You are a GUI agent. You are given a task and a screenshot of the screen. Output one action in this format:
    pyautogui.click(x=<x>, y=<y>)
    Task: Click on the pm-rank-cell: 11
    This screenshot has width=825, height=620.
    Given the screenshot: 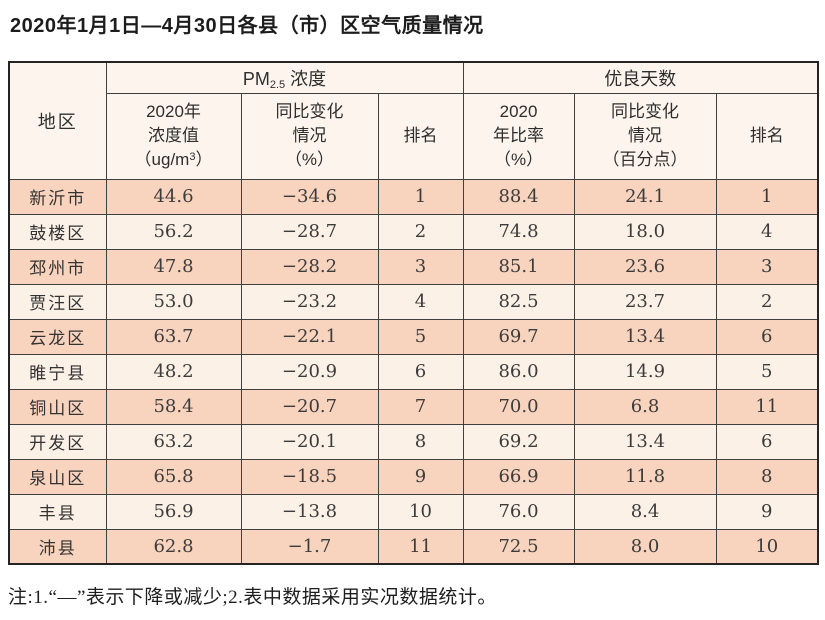 What is the action you would take?
    pyautogui.click(x=420, y=546)
    